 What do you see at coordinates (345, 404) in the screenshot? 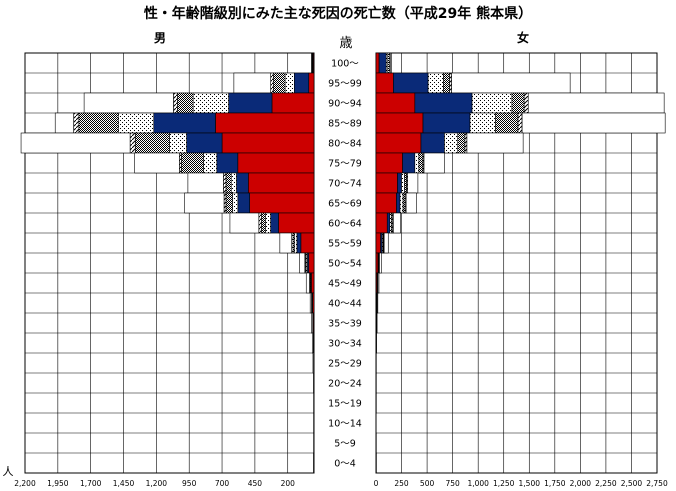
I see `age-label-17: 15～19` at bounding box center [345, 404].